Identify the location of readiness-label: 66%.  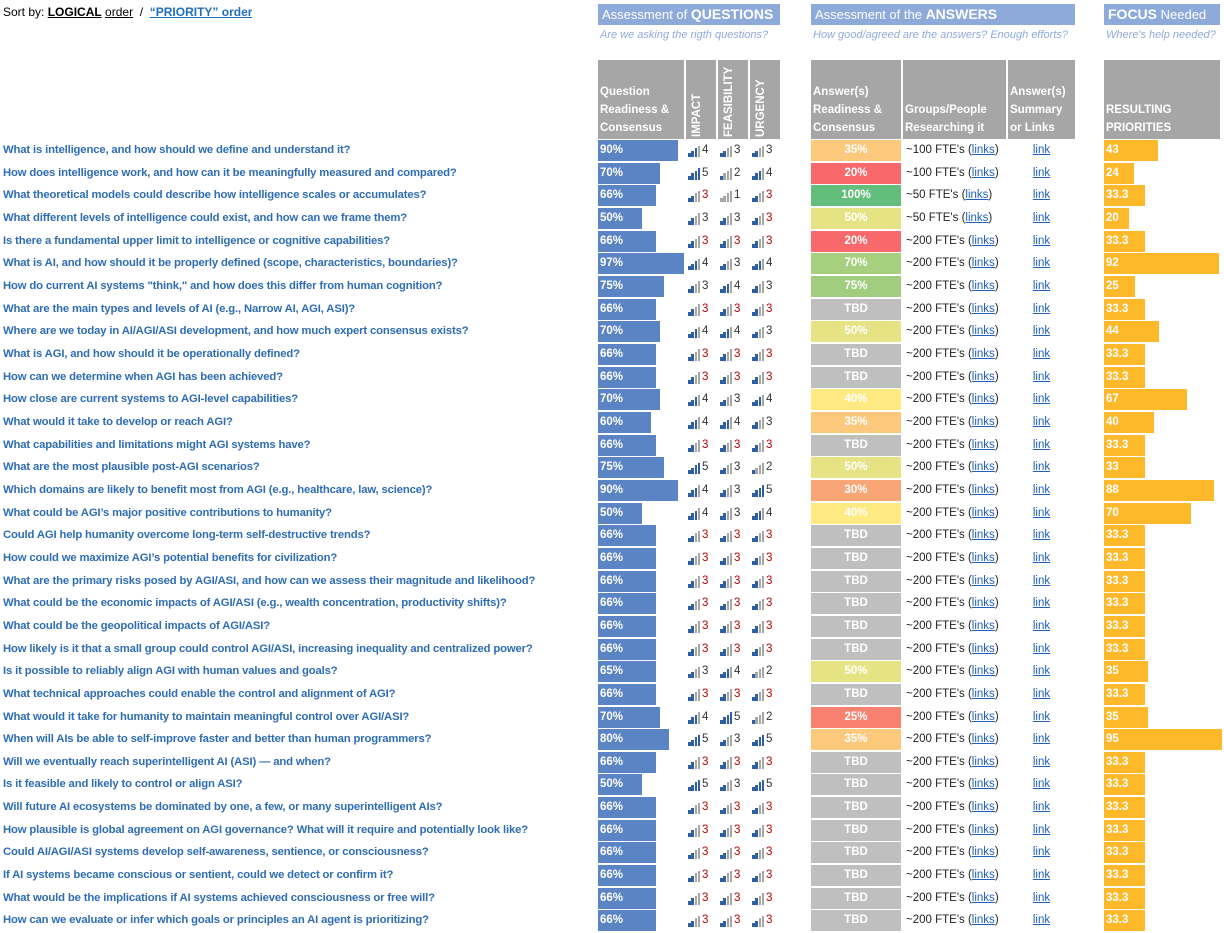
(612, 353).